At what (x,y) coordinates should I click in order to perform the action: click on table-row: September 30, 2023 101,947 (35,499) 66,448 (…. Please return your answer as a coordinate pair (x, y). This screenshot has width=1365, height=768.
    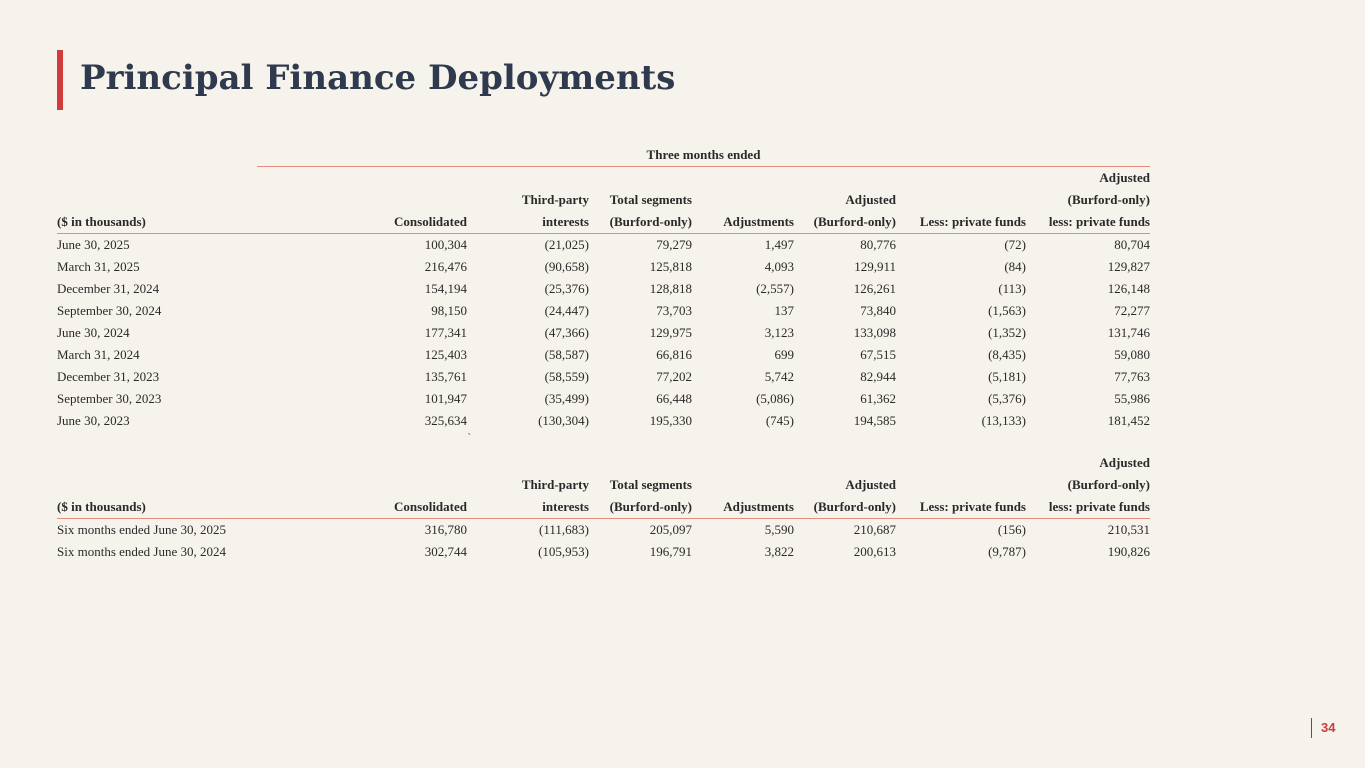
    Looking at the image, I should click on (603, 399).